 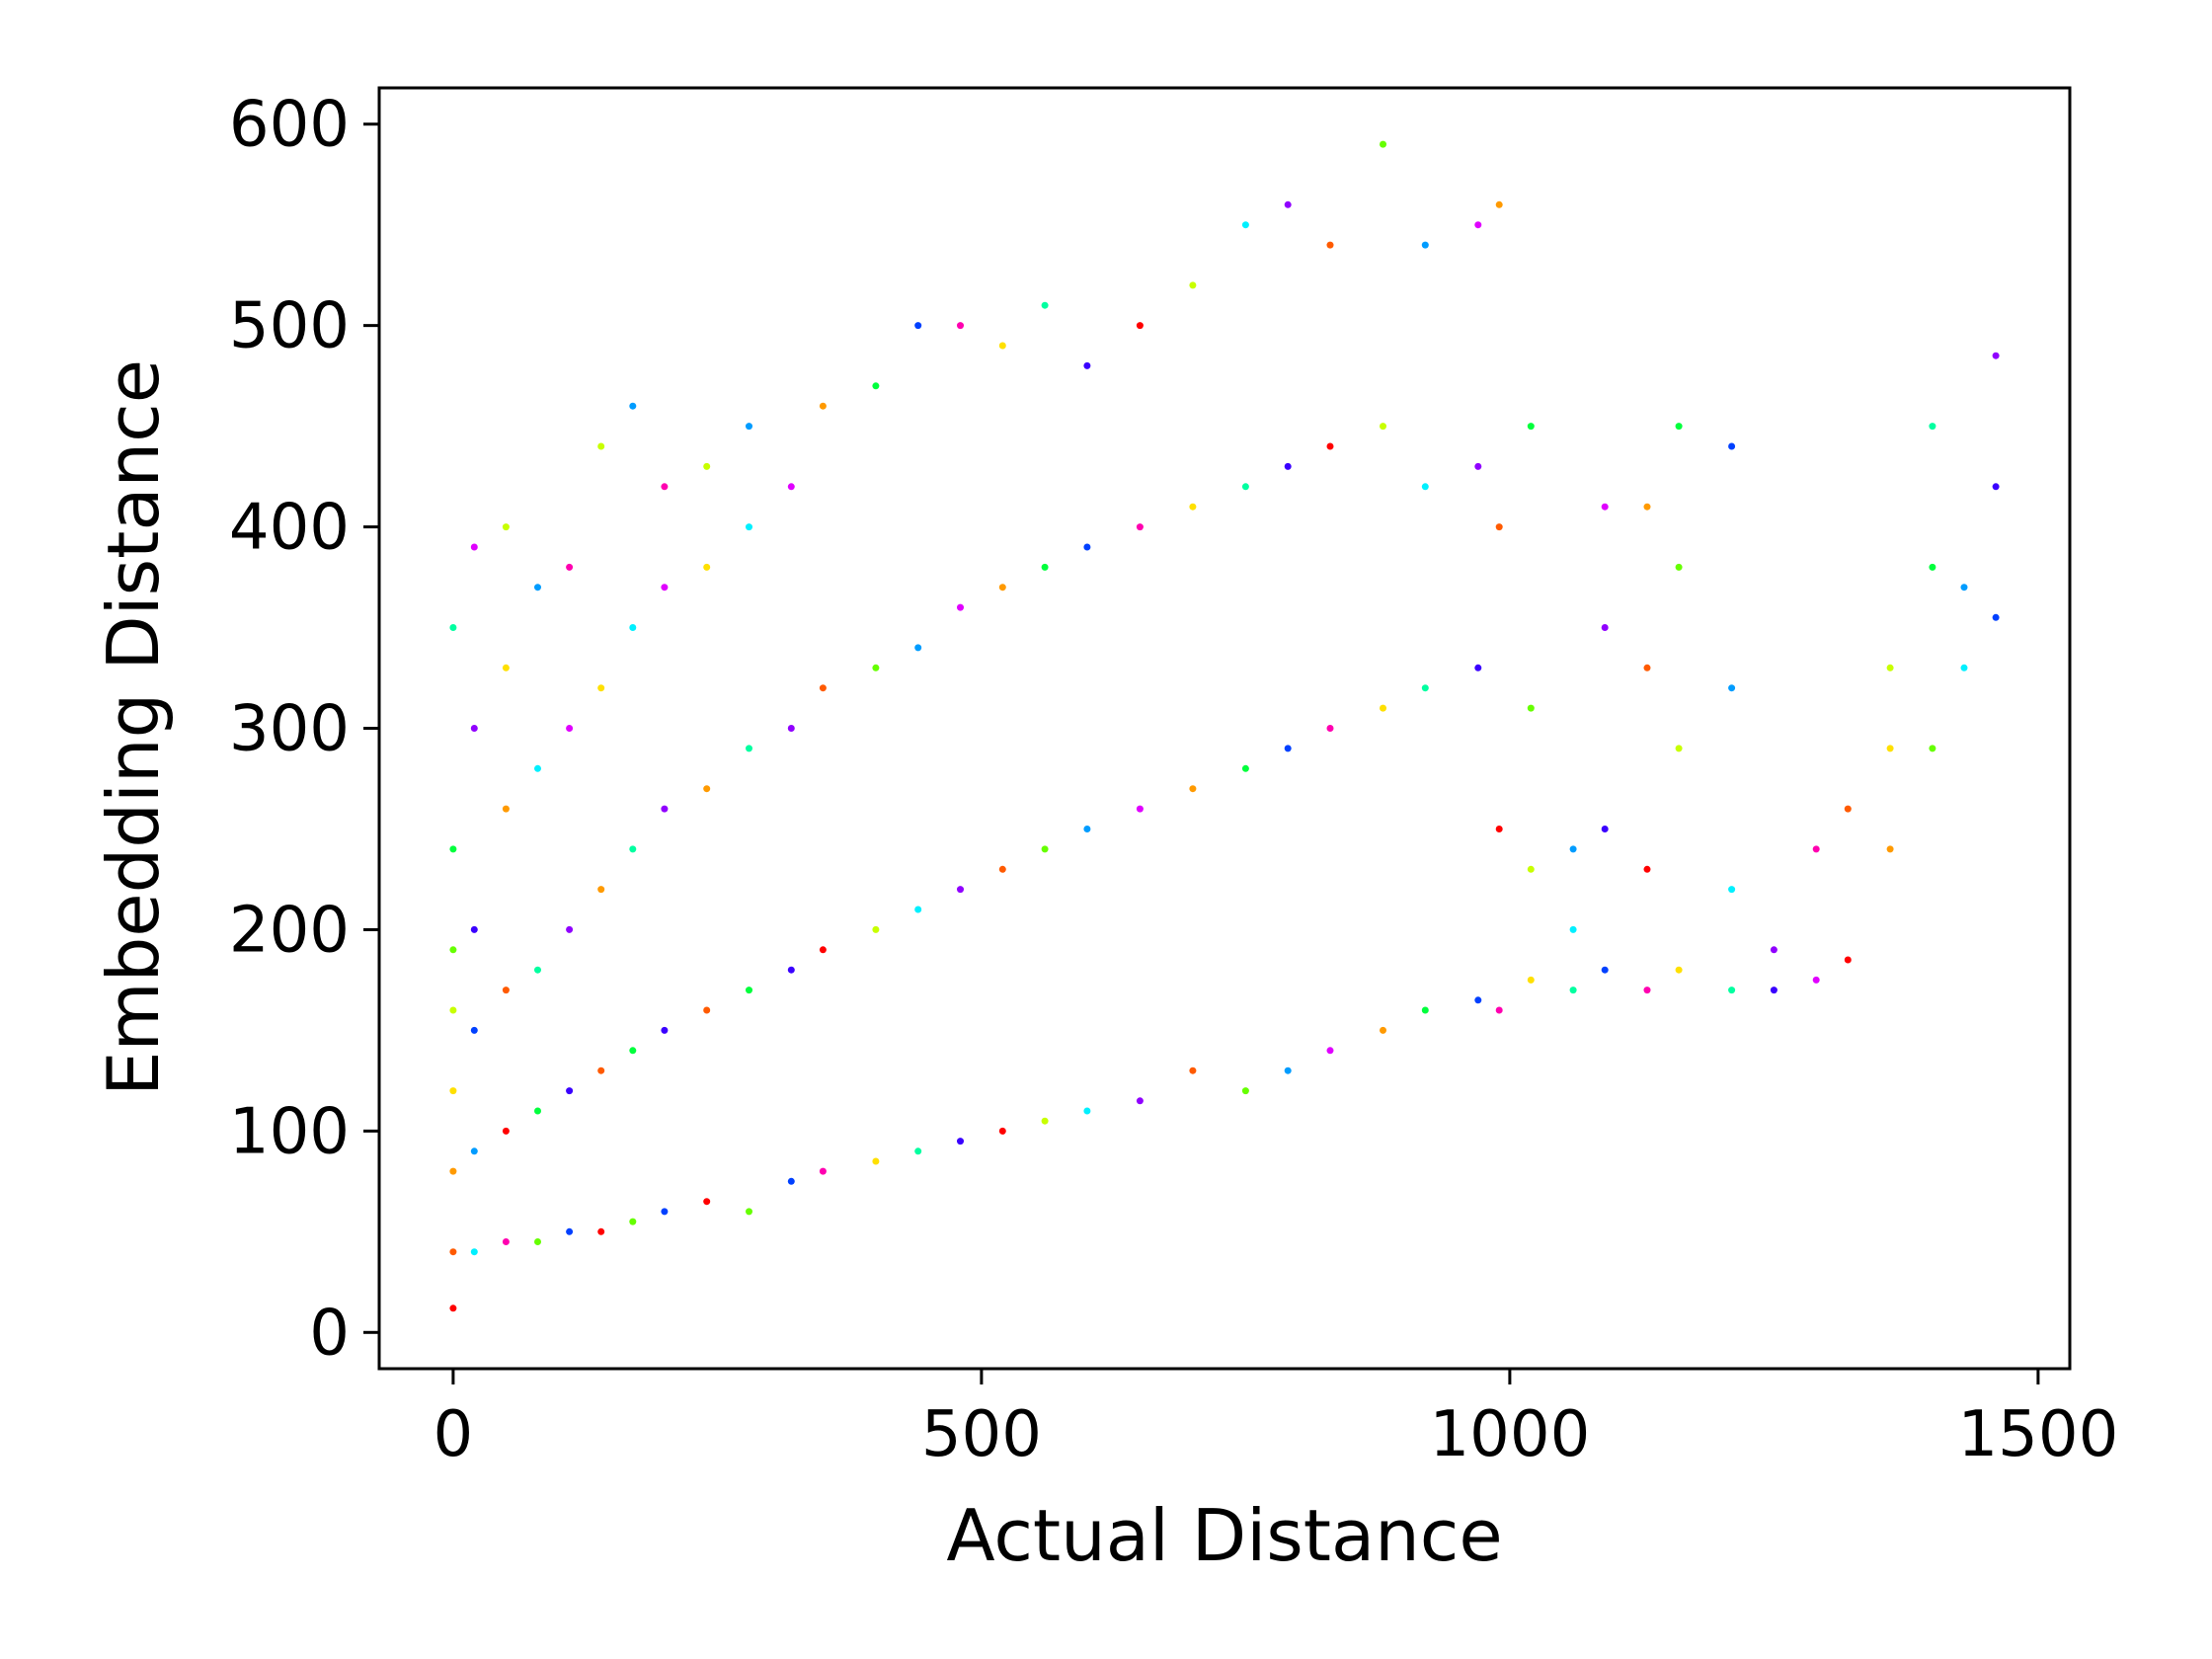 I want to click on y-tick-label: 500, so click(x=290, y=327).